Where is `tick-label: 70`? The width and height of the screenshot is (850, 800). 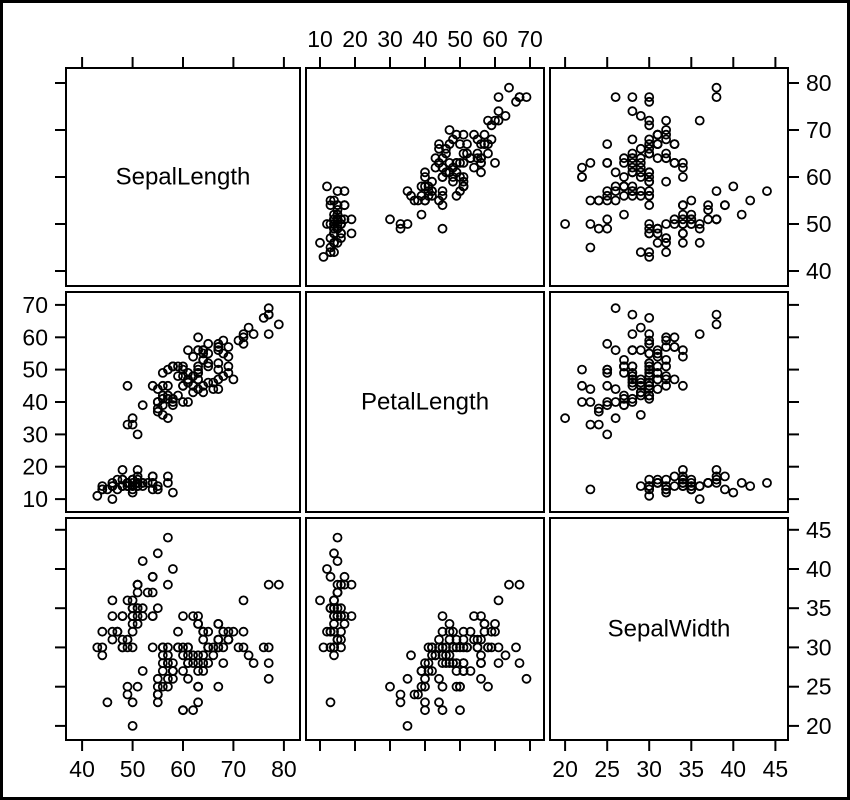 tick-label: 70 is located at coordinates (35, 305).